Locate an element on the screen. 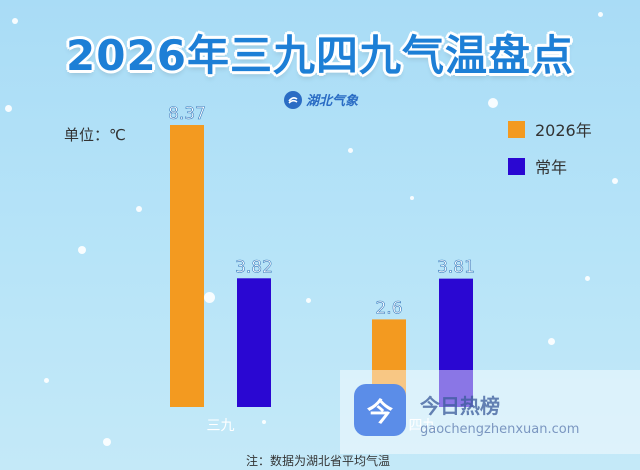  category-label: 四九 is located at coordinates (423, 426).